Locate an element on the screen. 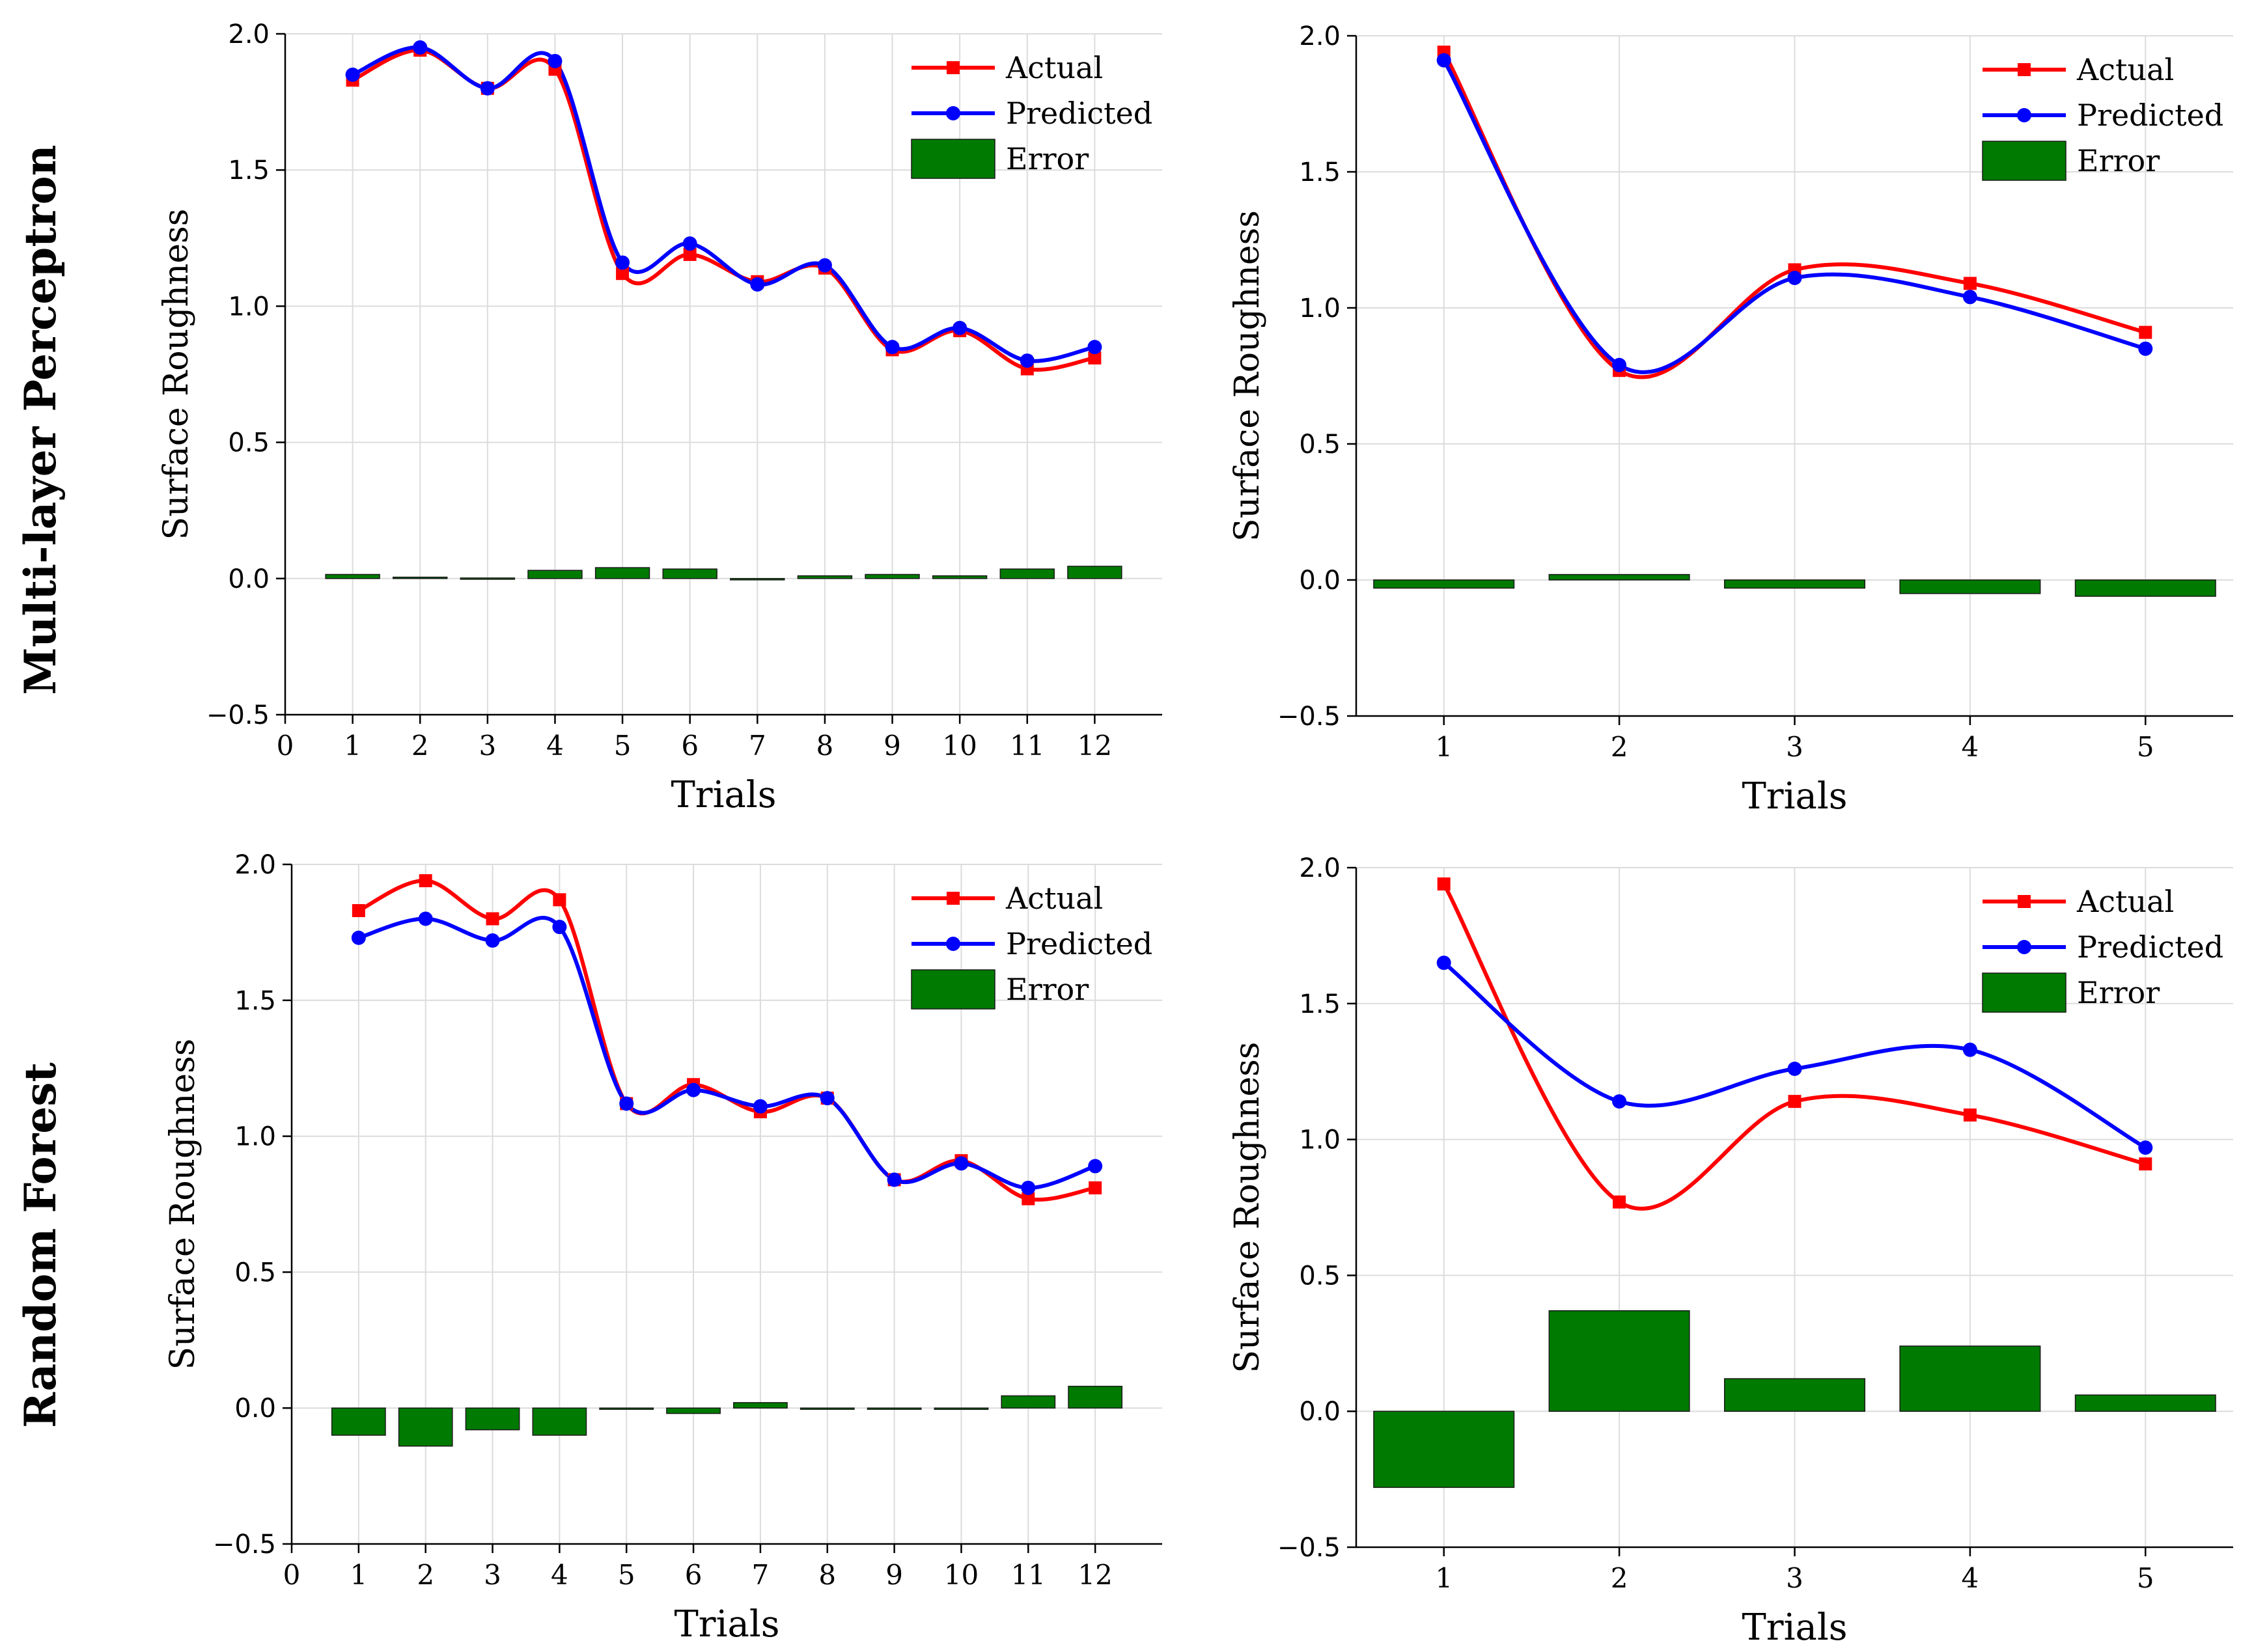 This screenshot has height=1652, width=2254. legend-label-error: Error is located at coordinates (2118, 992).